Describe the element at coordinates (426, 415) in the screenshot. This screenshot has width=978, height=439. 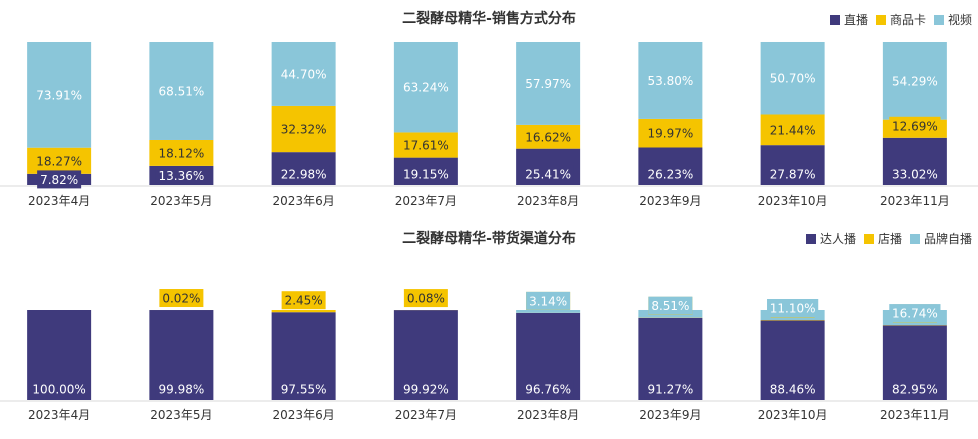
I see `x-tick-label: 2023年7月` at that location.